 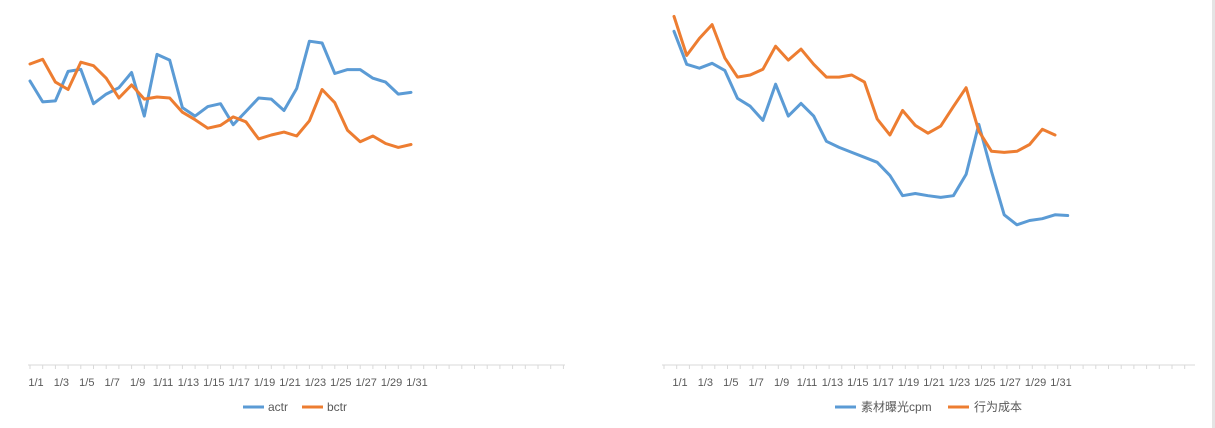 I want to click on legend-label-1: 素材曝光cpm, so click(x=896, y=407).